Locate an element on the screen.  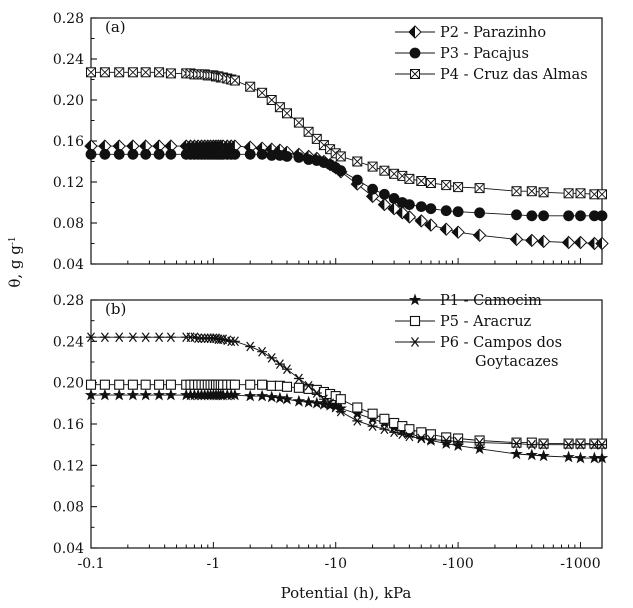
legend-entry: P2 - Parazinho is located at coordinates (470, 33).